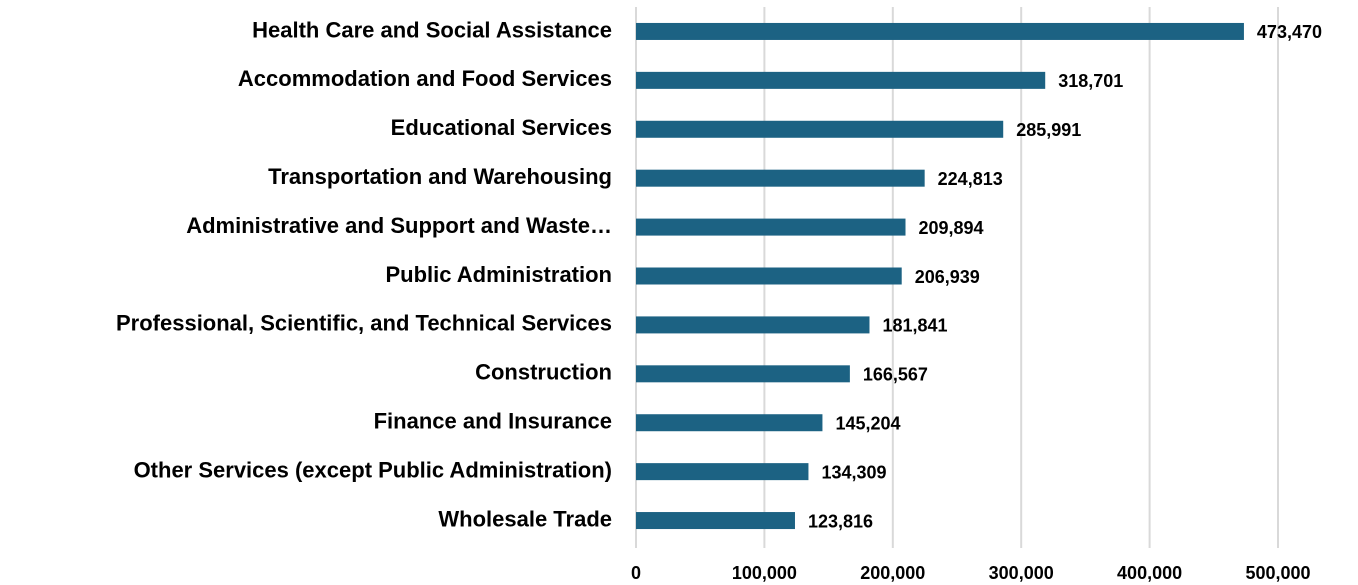 Image resolution: width=1358 pixels, height=585 pixels. I want to click on value-label: 285,991, so click(1048, 130).